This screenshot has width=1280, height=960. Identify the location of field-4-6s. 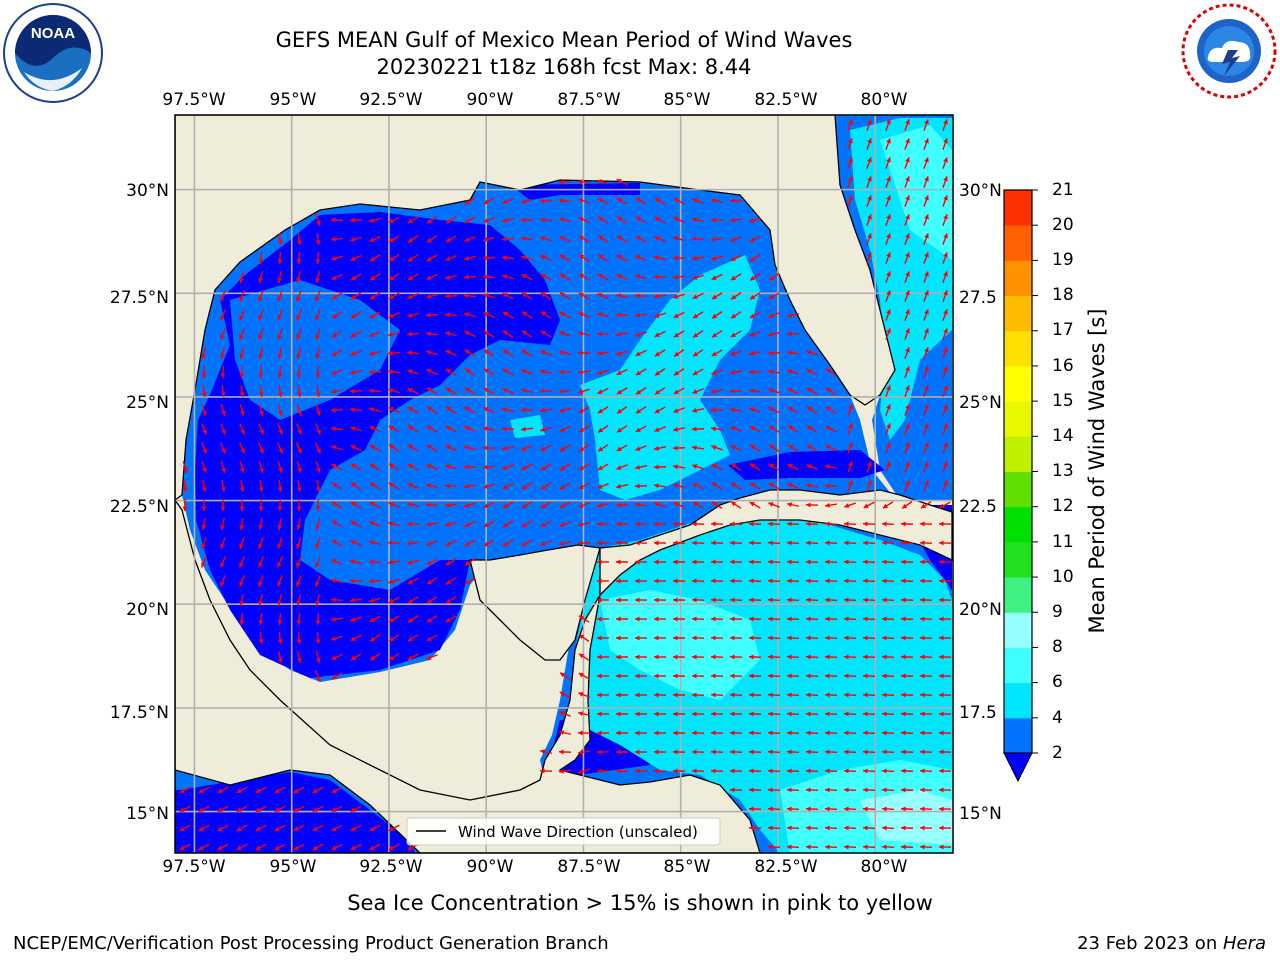
(527, 426).